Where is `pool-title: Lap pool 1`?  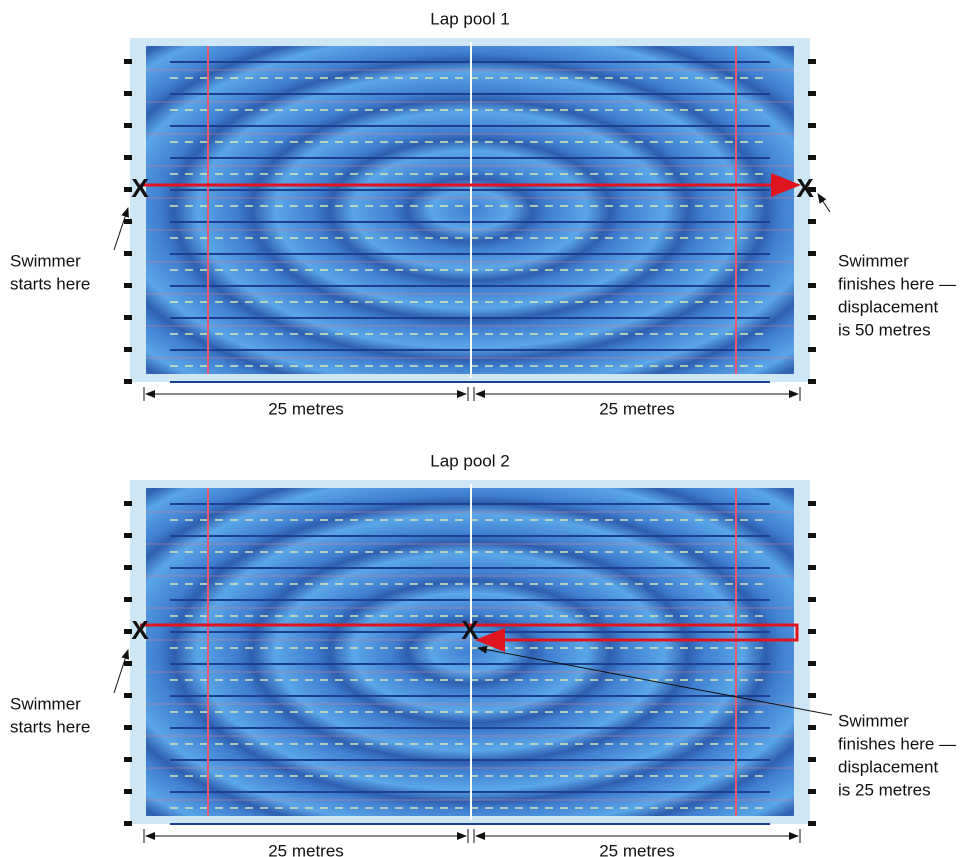
pool-title: Lap pool 1 is located at coordinates (469, 18).